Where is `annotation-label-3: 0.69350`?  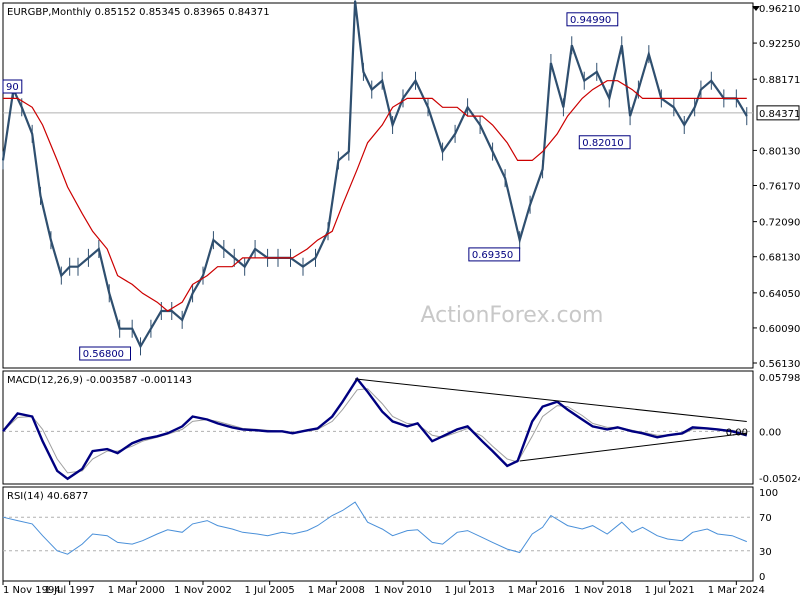
annotation-label-3: 0.69350 is located at coordinates (492, 255).